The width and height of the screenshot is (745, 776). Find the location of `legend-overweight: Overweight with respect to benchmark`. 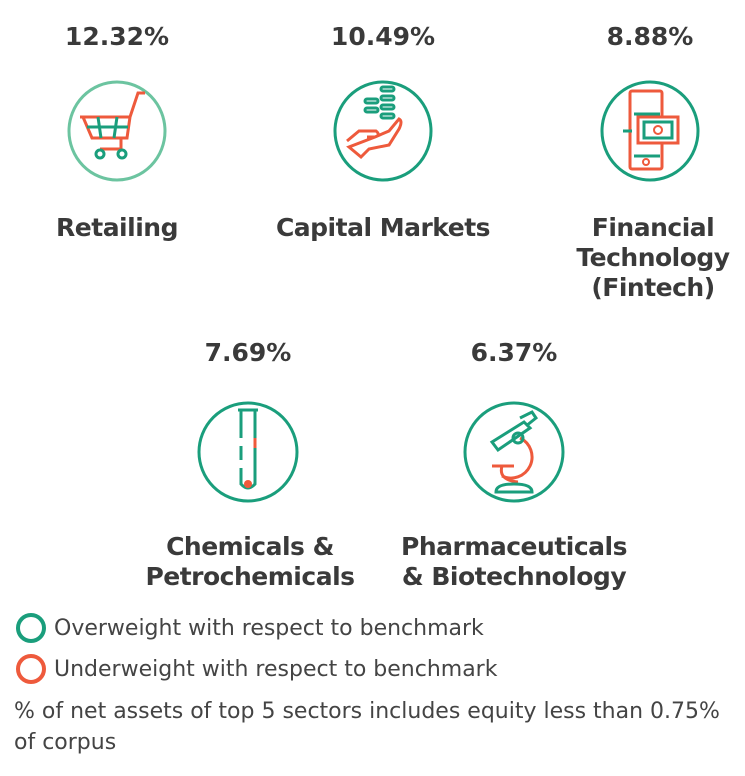

legend-overweight: Overweight with respect to benchmark is located at coordinates (250, 628).